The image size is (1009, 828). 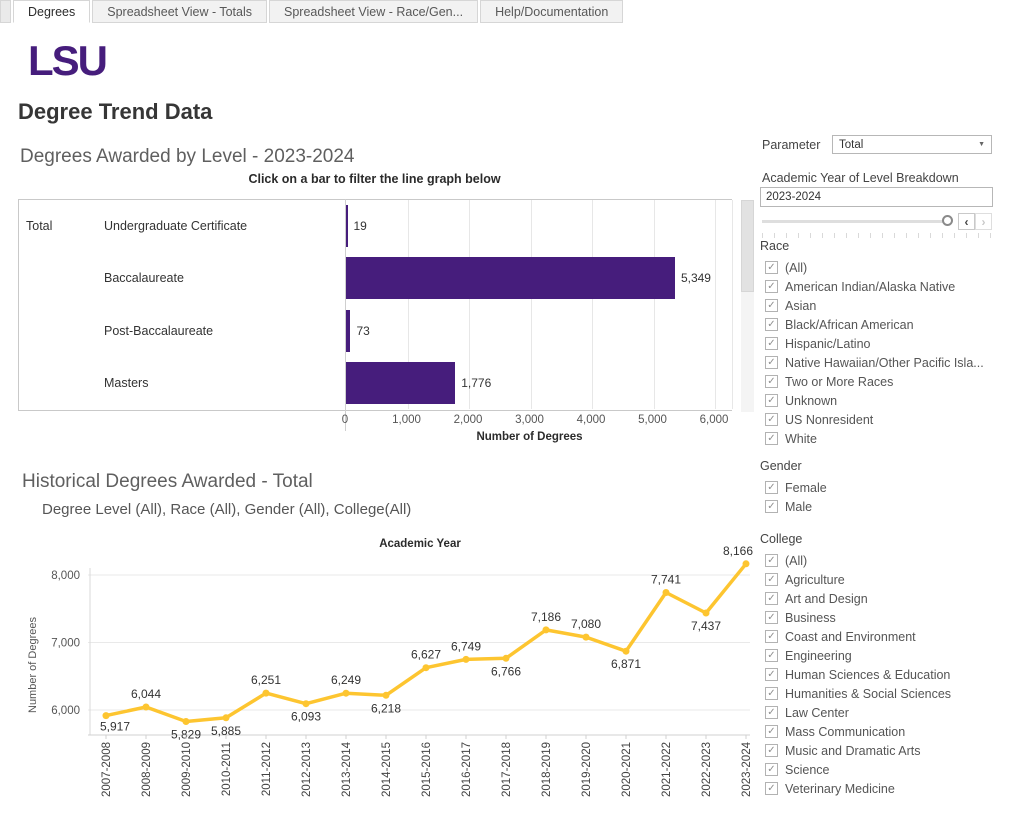 What do you see at coordinates (347, 226) in the screenshot?
I see `bar-undergraduate-certificate` at bounding box center [347, 226].